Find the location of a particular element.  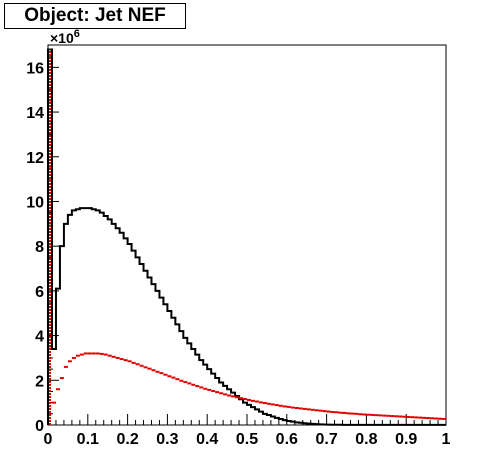

x-tick-label: 0.1 is located at coordinates (88, 439).